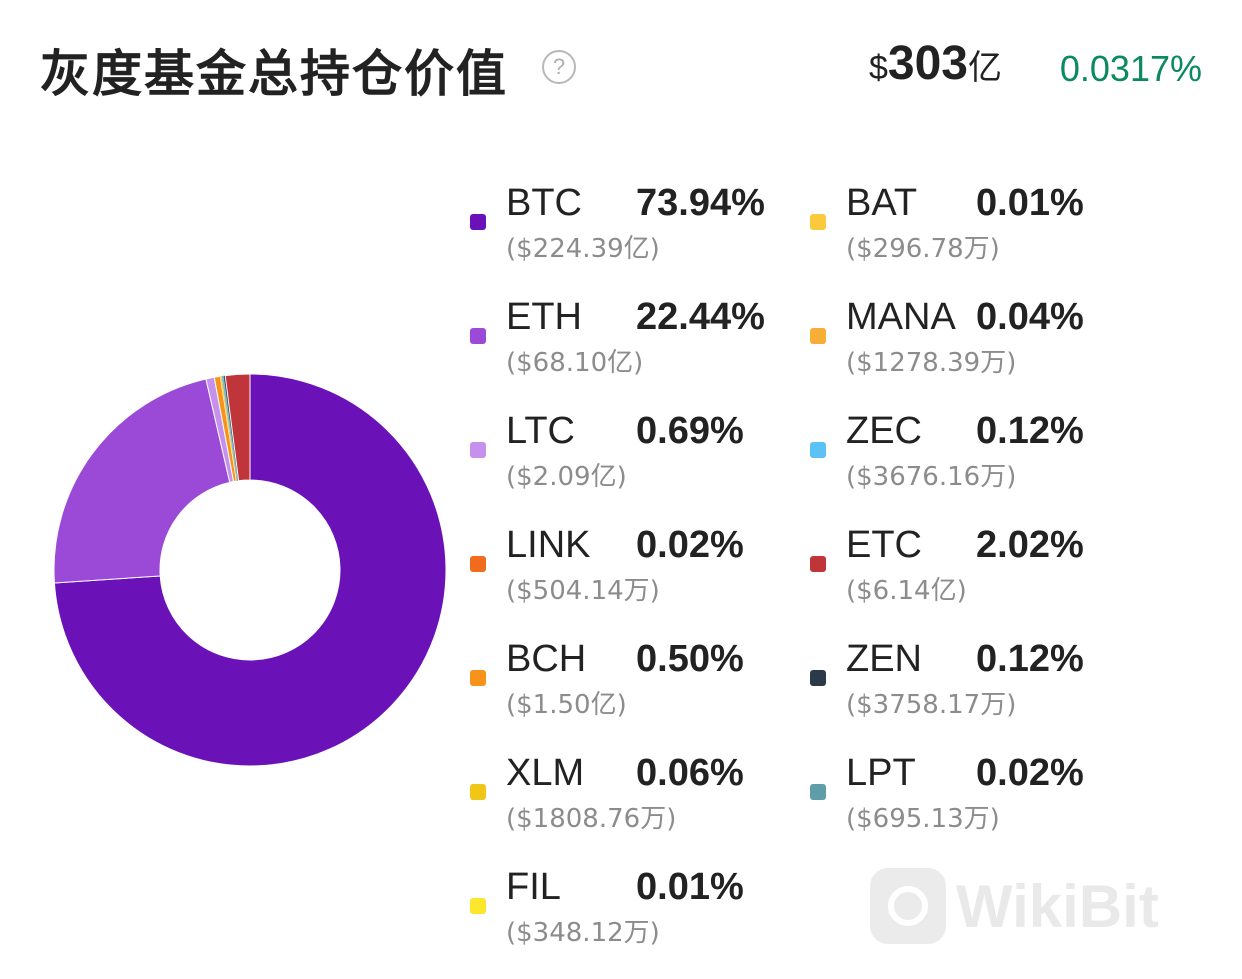 Image resolution: width=1242 pixels, height=979 pixels. Describe the element at coordinates (882, 203) in the screenshot. I see `legend-symbol: BAT` at that location.